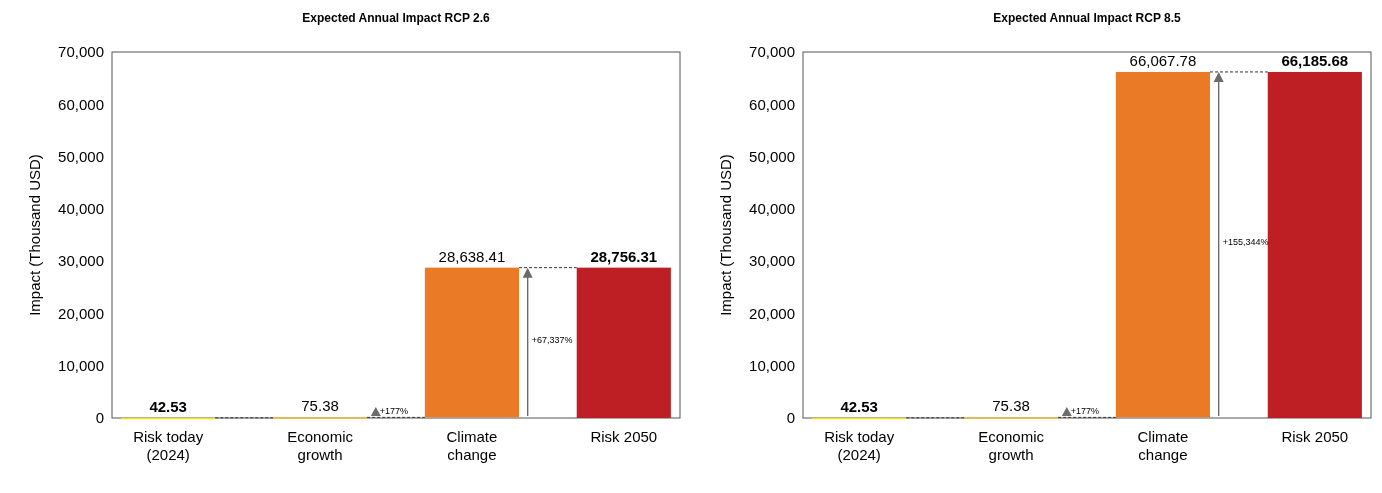  Describe the element at coordinates (624, 256) in the screenshot. I see `data-label: 28,756.31` at that location.